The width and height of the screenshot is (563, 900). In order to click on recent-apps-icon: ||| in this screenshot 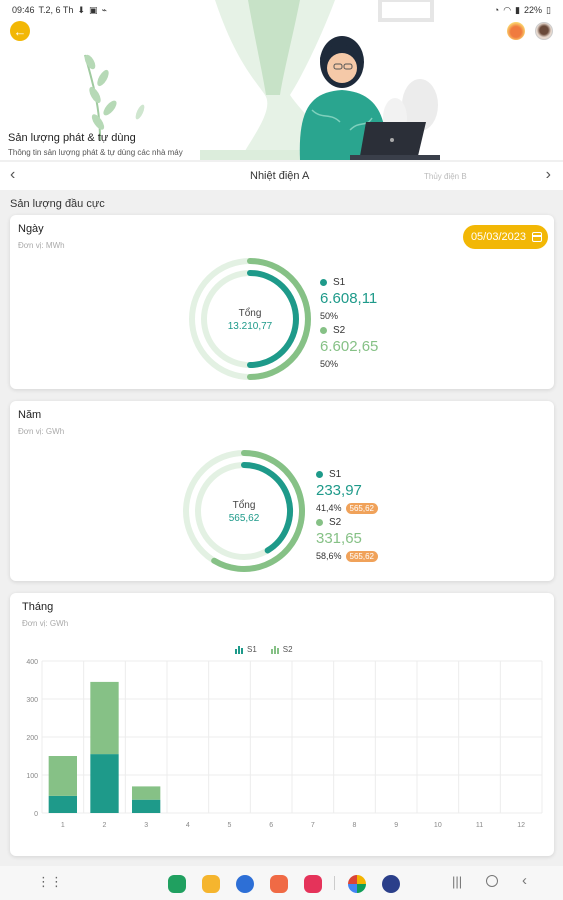, I will do `click(457, 881)`.